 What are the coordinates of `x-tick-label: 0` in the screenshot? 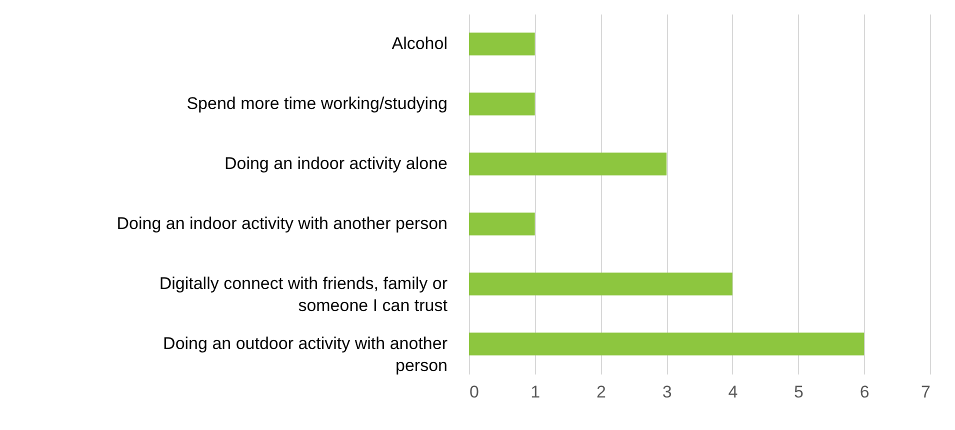 It's located at (474, 392).